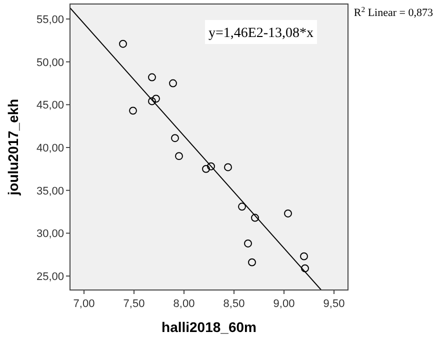 This screenshot has width=435, height=344. Describe the element at coordinates (50, 106) in the screenshot. I see `y-tick-label: 45,00` at that location.